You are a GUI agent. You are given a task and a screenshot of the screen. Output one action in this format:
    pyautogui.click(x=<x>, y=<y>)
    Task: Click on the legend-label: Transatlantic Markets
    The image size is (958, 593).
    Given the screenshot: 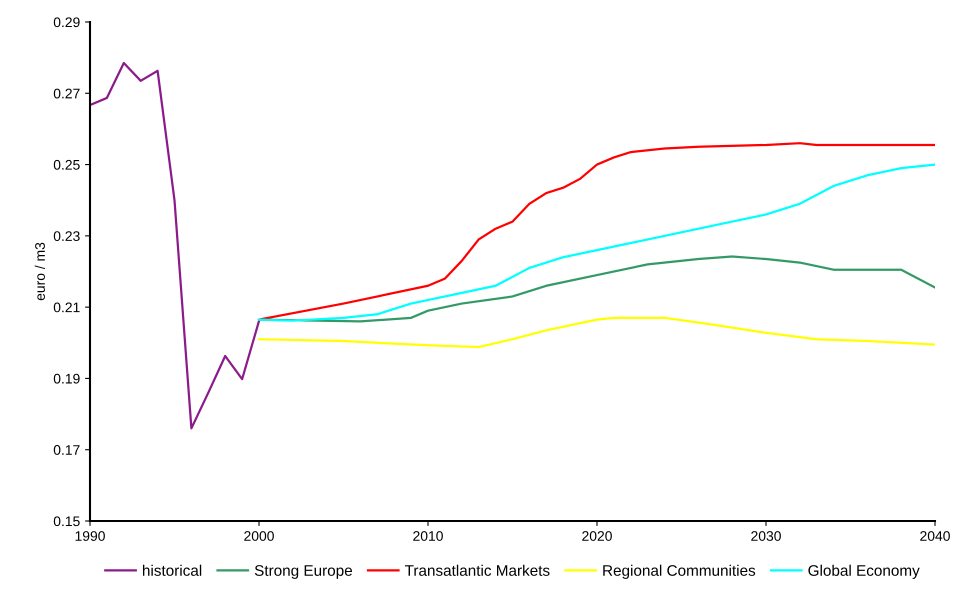 What is the action you would take?
    pyautogui.click(x=477, y=570)
    